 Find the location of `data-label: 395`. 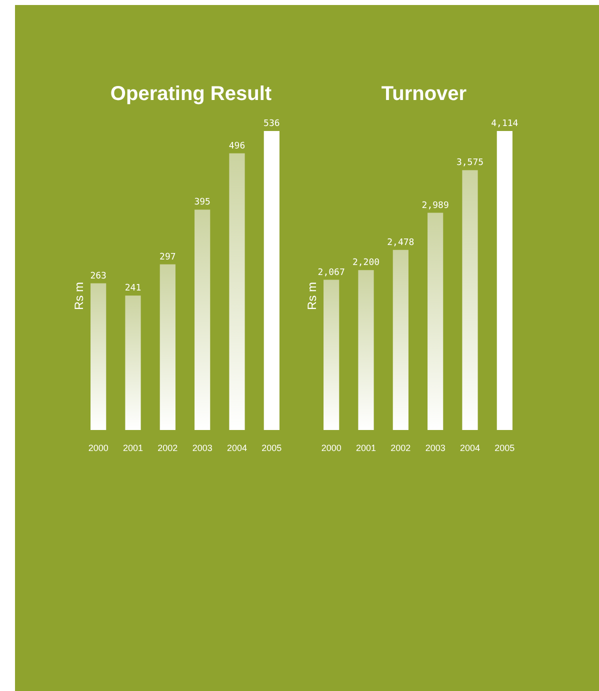

data-label: 395 is located at coordinates (202, 203).